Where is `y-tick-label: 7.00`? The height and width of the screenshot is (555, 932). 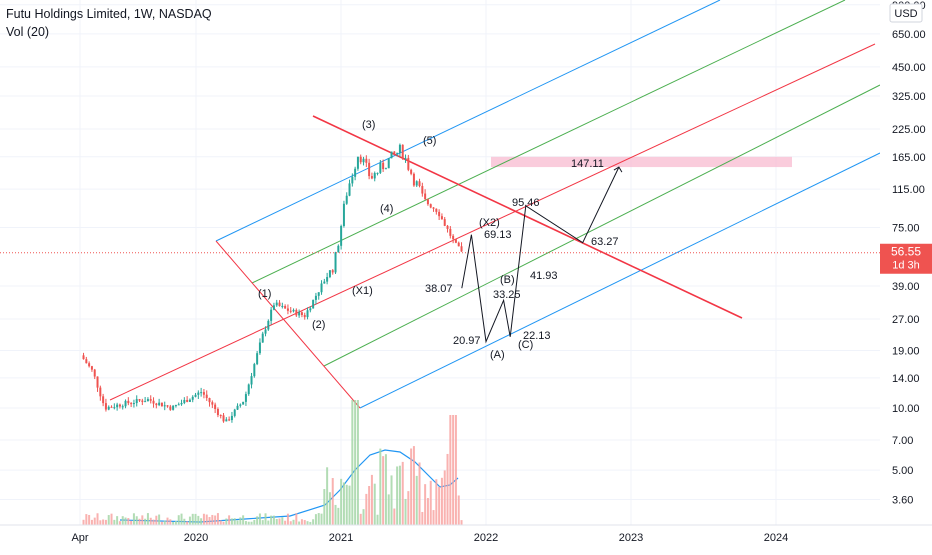 y-tick-label: 7.00 is located at coordinates (902, 441).